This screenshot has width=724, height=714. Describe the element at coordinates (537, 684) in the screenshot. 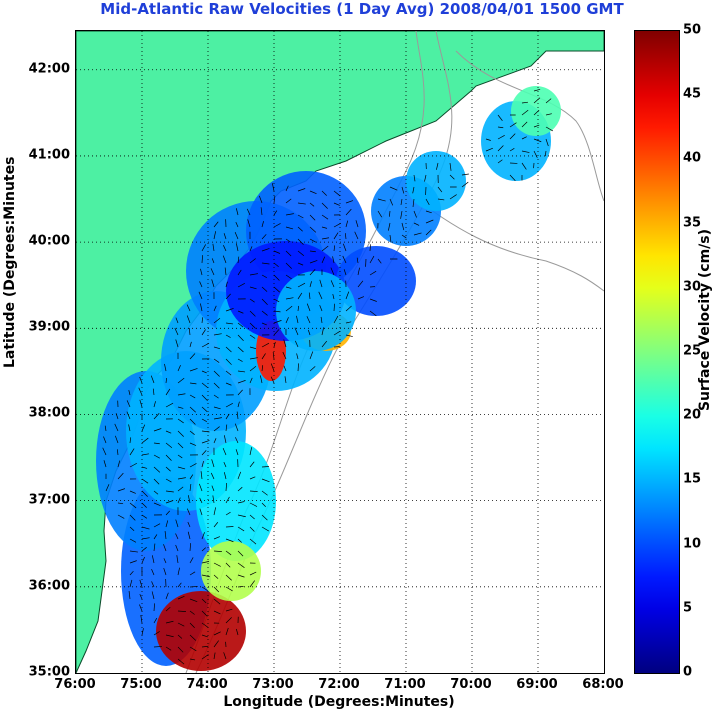

I see `x-tick-label: 69:00` at that location.